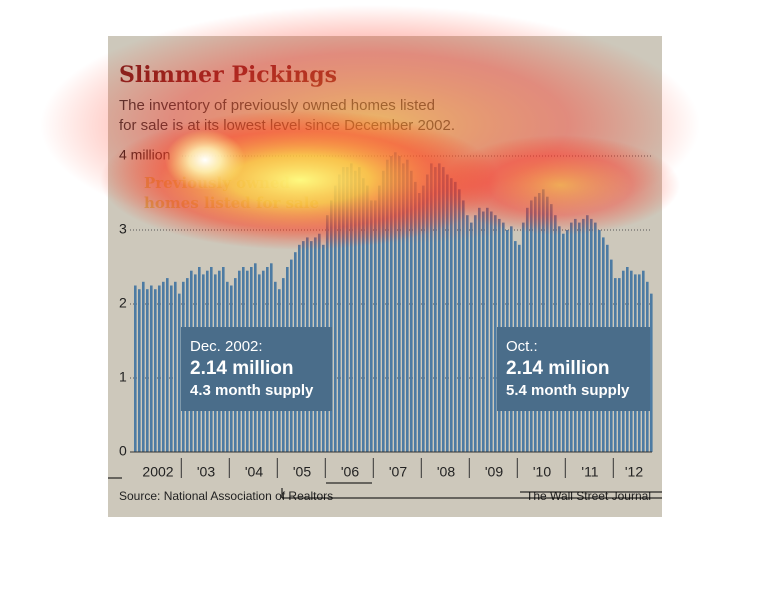 The image size is (770, 612). What do you see at coordinates (231, 203) in the screenshot?
I see `series-label: homes listed for sale` at bounding box center [231, 203].